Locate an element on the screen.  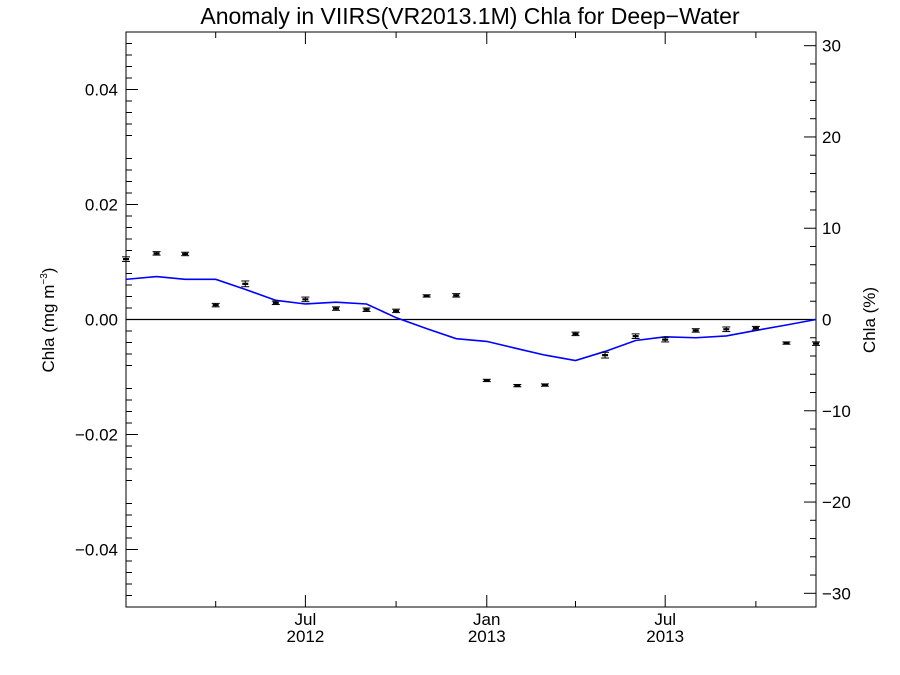
right-tick-label: 30 is located at coordinates (831, 46).